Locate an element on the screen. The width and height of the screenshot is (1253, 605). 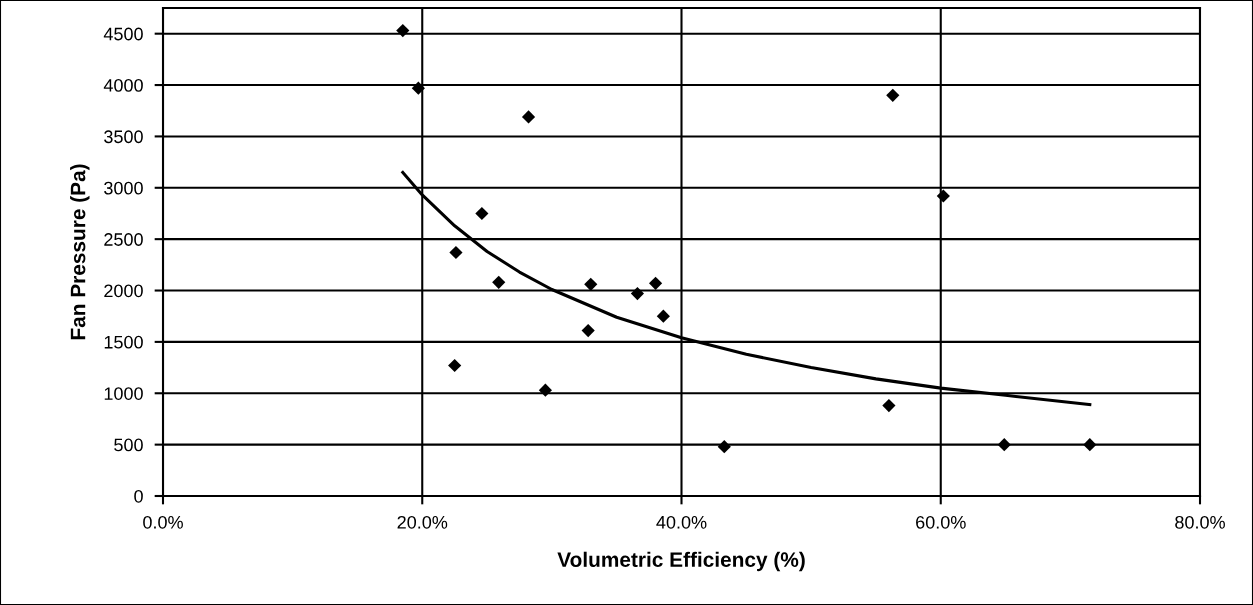
x-axis-title: Volumetric Efficiency (%) is located at coordinates (681, 561).